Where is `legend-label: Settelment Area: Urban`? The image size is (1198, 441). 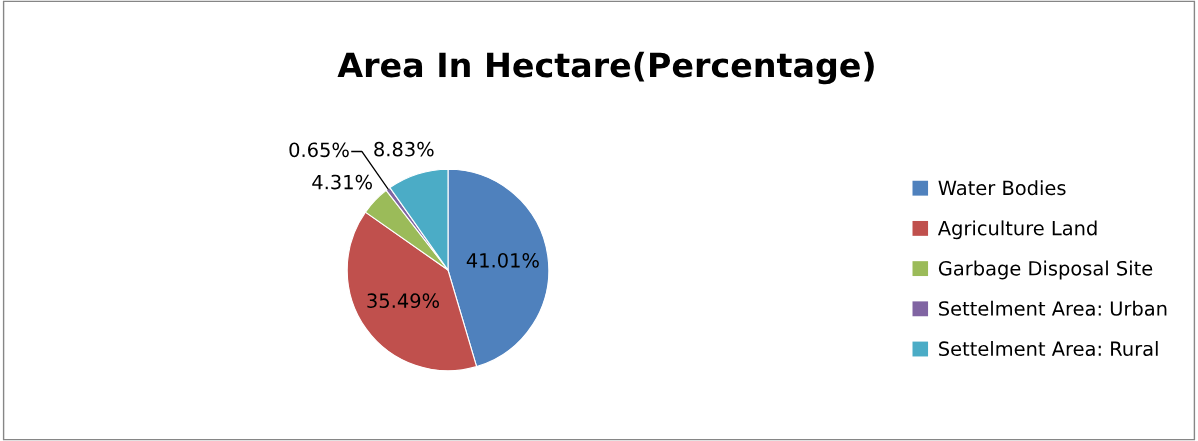
legend-label: Settelment Area: Urban is located at coordinates (1053, 308).